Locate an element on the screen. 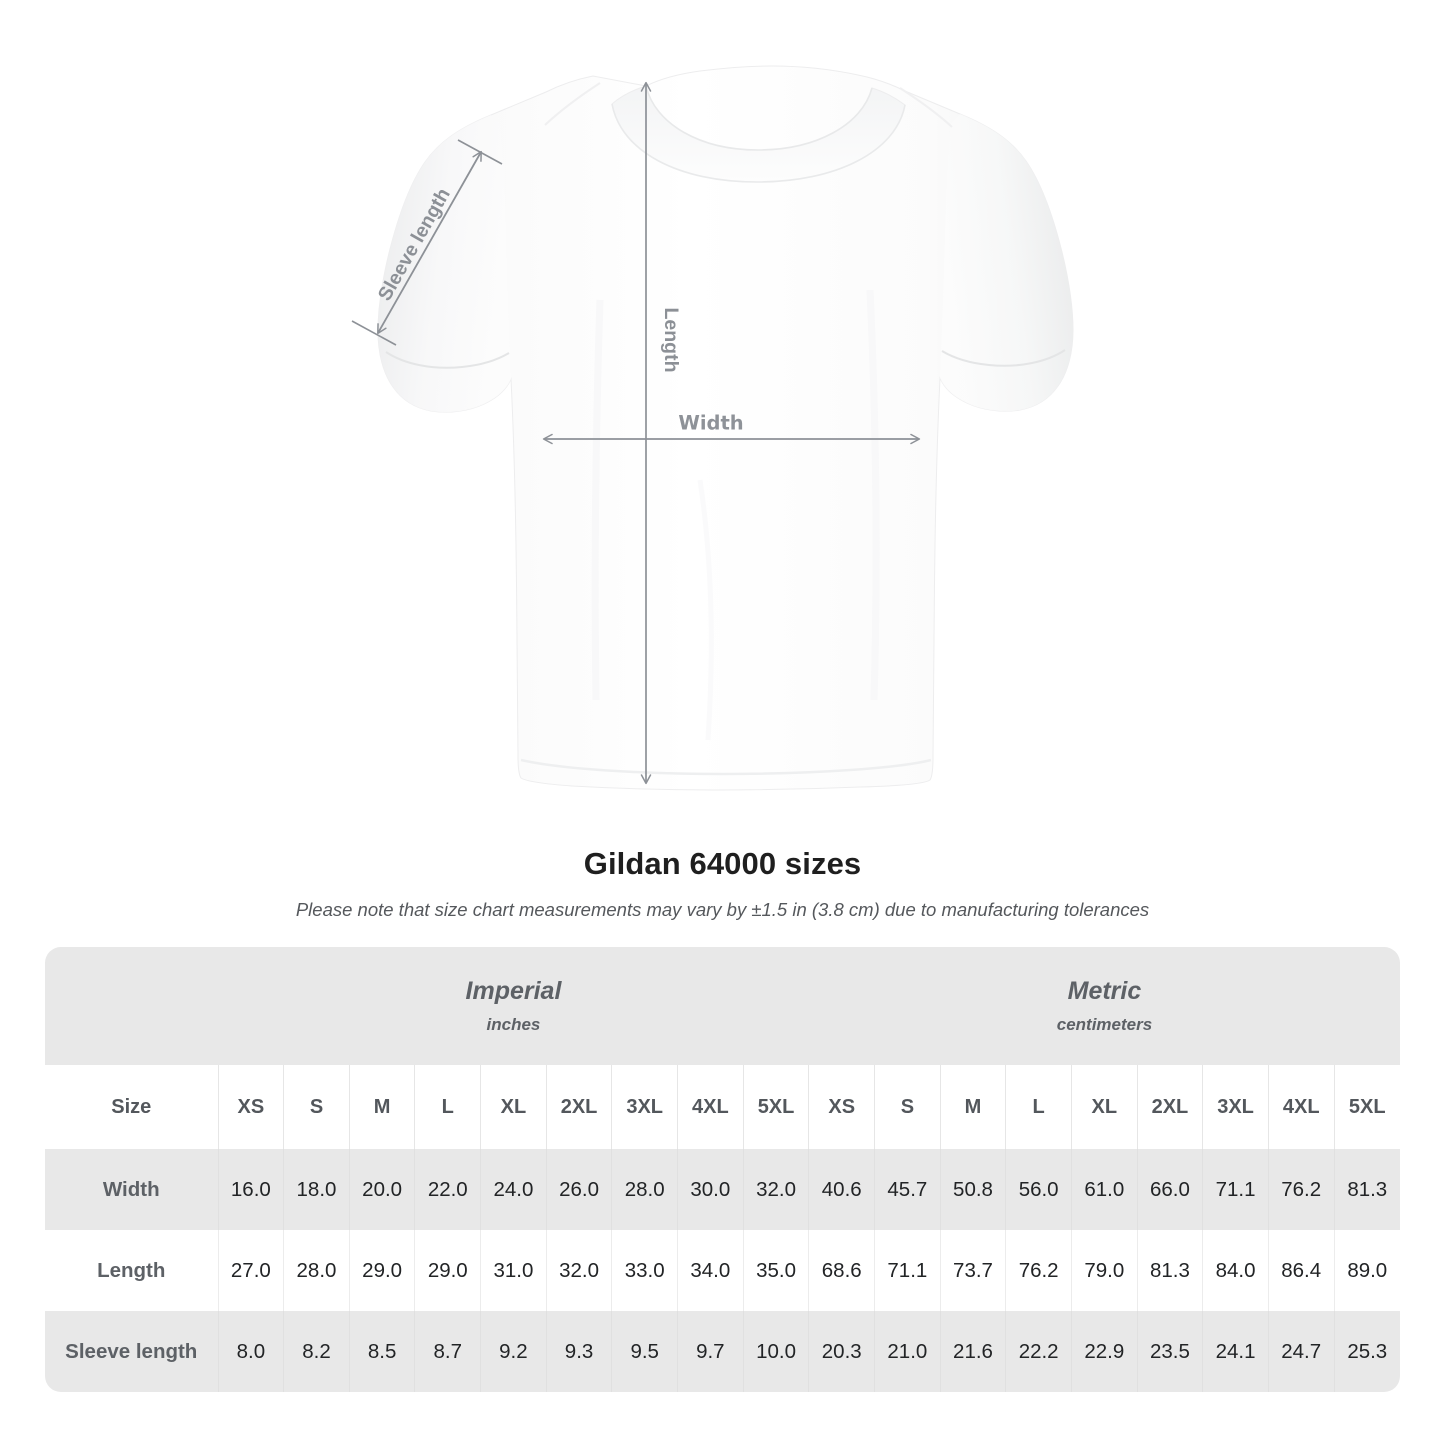 The width and height of the screenshot is (1445, 1445). collar-outer-edge is located at coordinates (758, 143).